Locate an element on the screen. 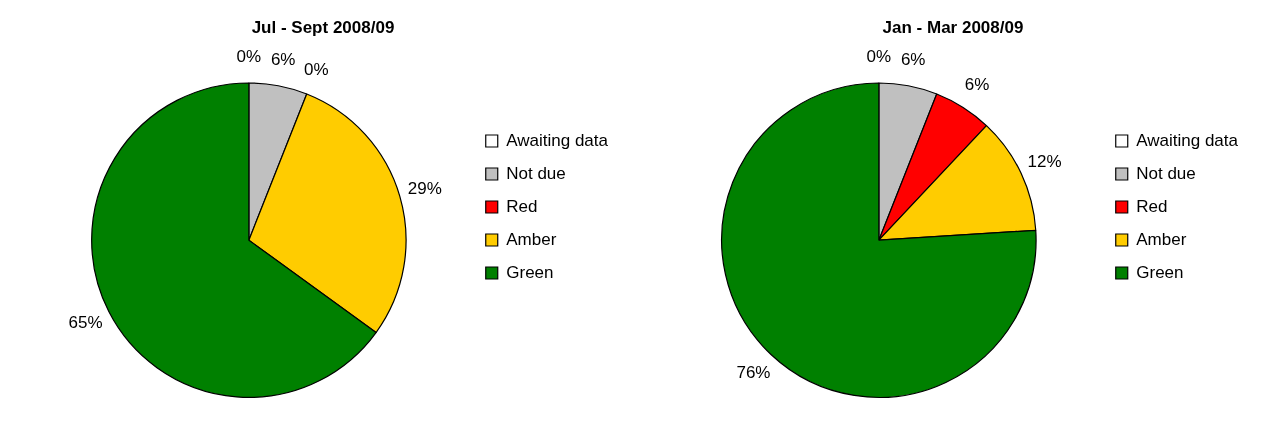  data-label: 29% is located at coordinates (424, 188).